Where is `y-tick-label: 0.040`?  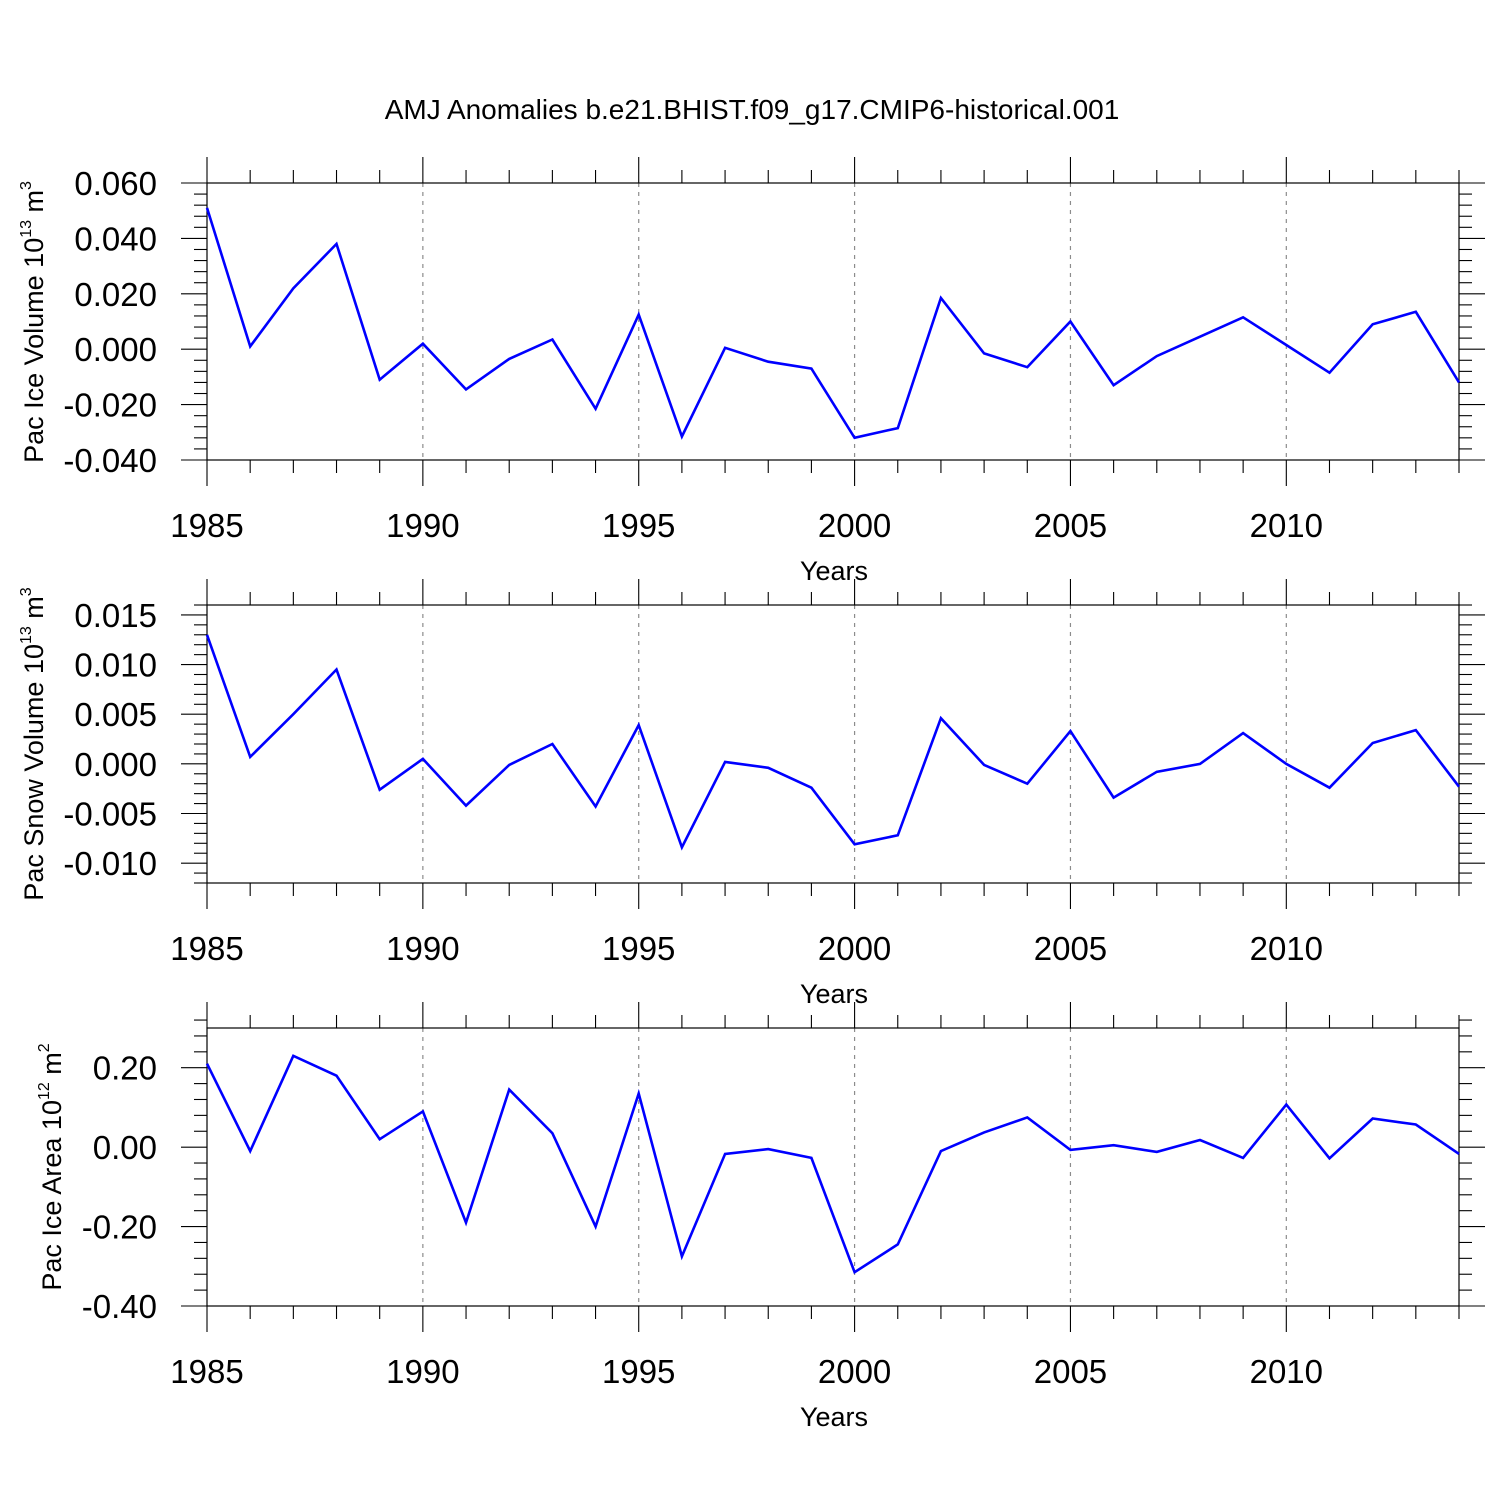 y-tick-label: 0.040 is located at coordinates (115, 238).